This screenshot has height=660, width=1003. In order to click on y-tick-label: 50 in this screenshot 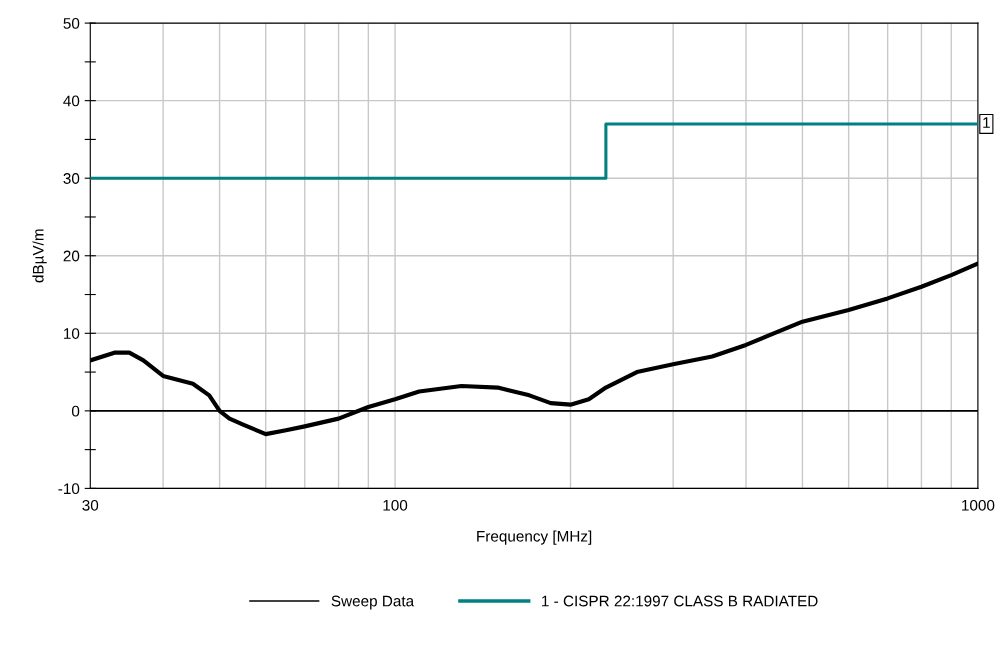, I will do `click(71, 23)`.